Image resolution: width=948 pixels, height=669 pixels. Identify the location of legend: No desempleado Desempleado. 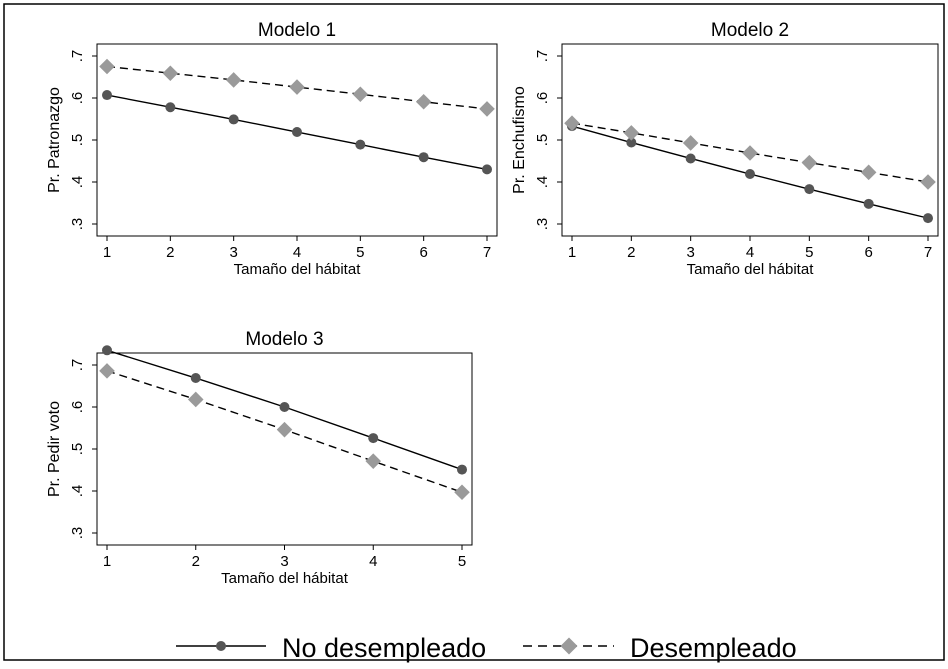
(486, 648).